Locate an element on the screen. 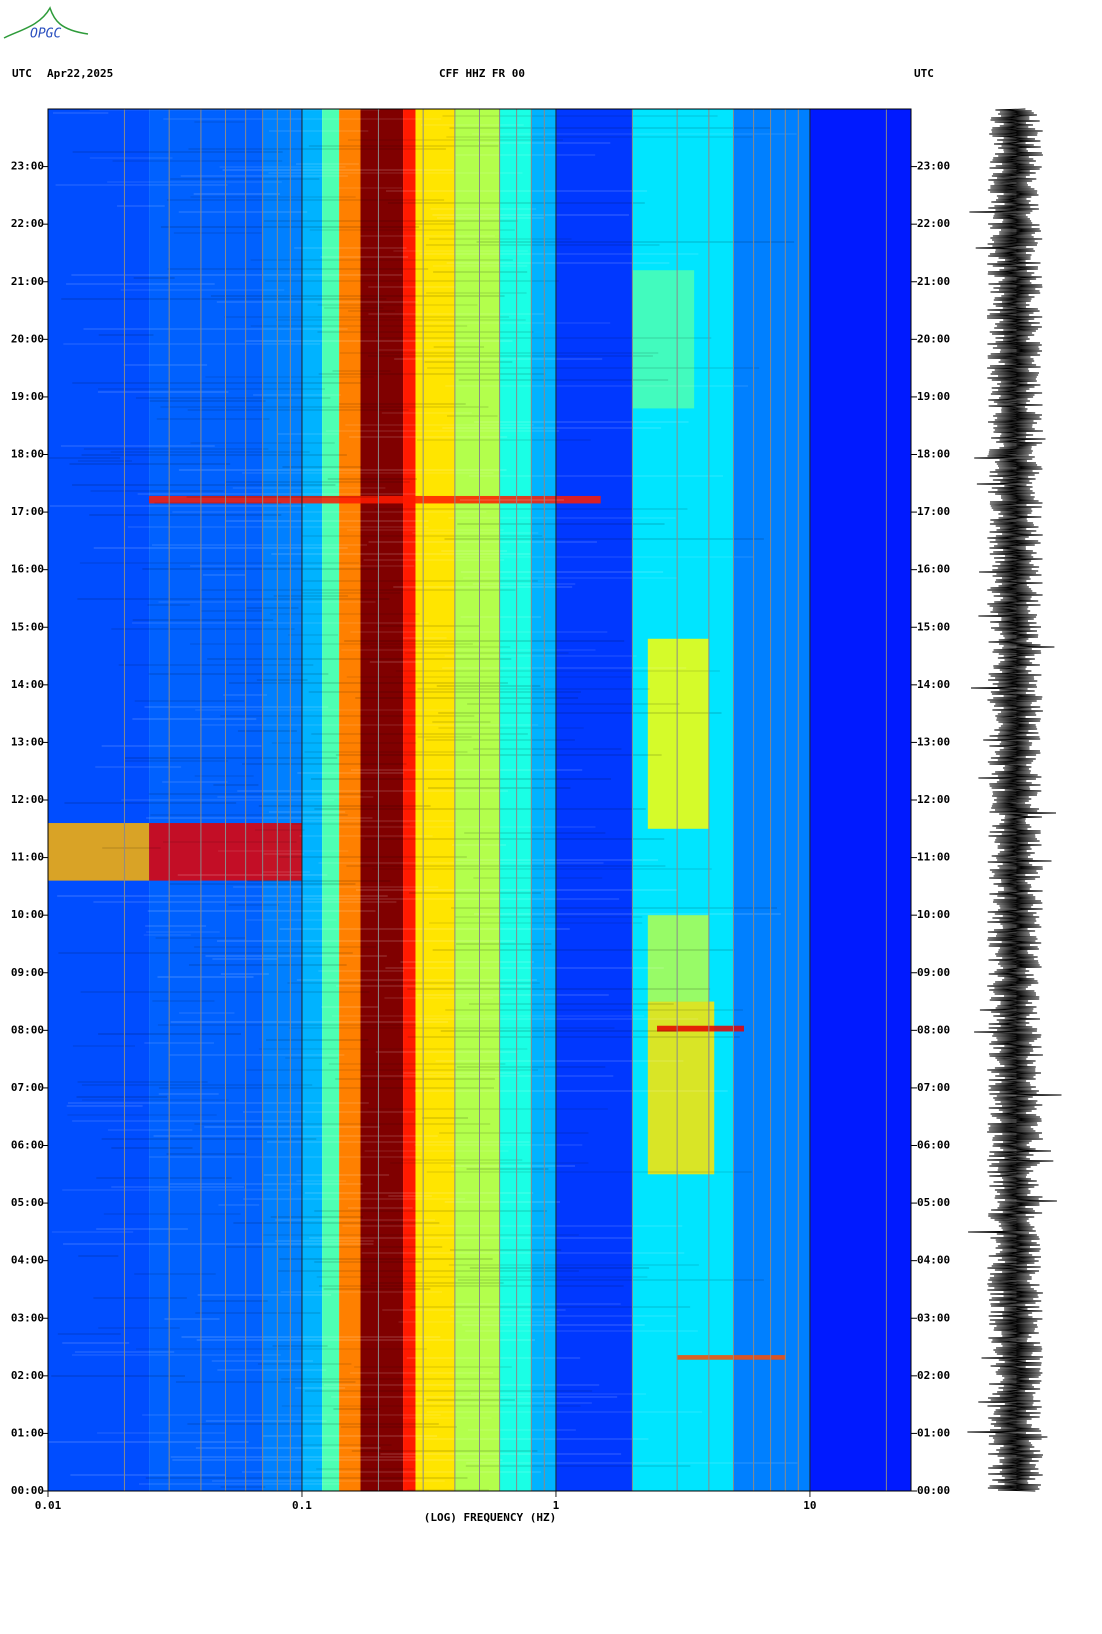  logo: OPGC is located at coordinates (45, 34).